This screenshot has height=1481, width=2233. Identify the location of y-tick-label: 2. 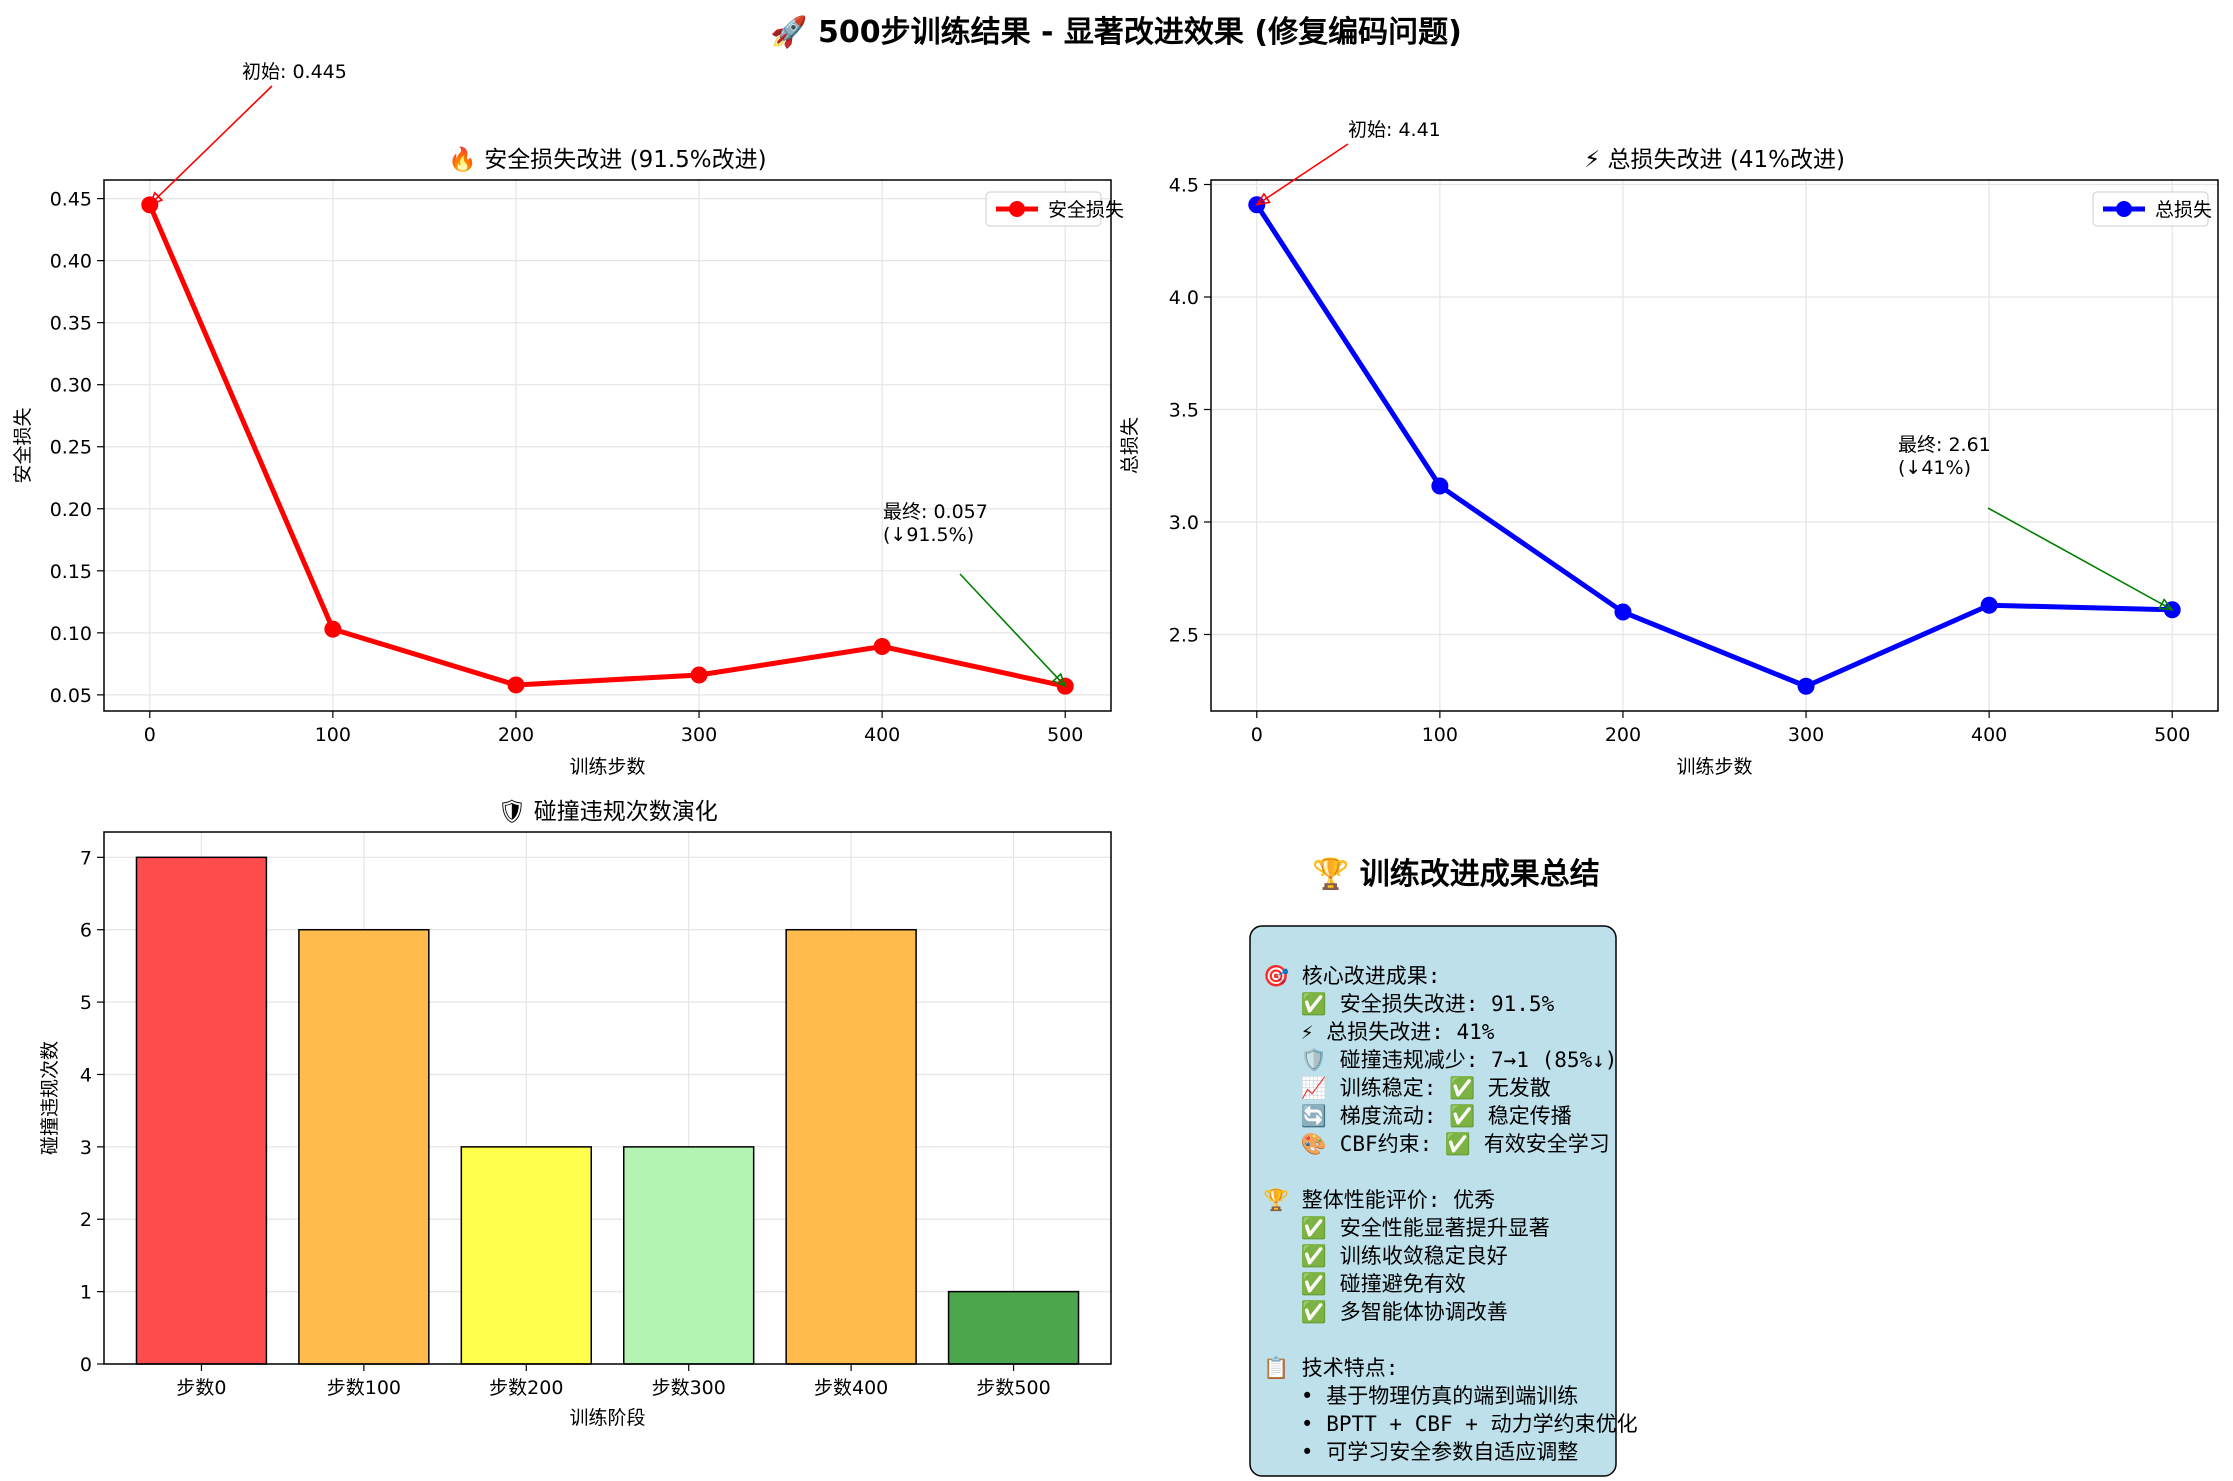
(86, 1220).